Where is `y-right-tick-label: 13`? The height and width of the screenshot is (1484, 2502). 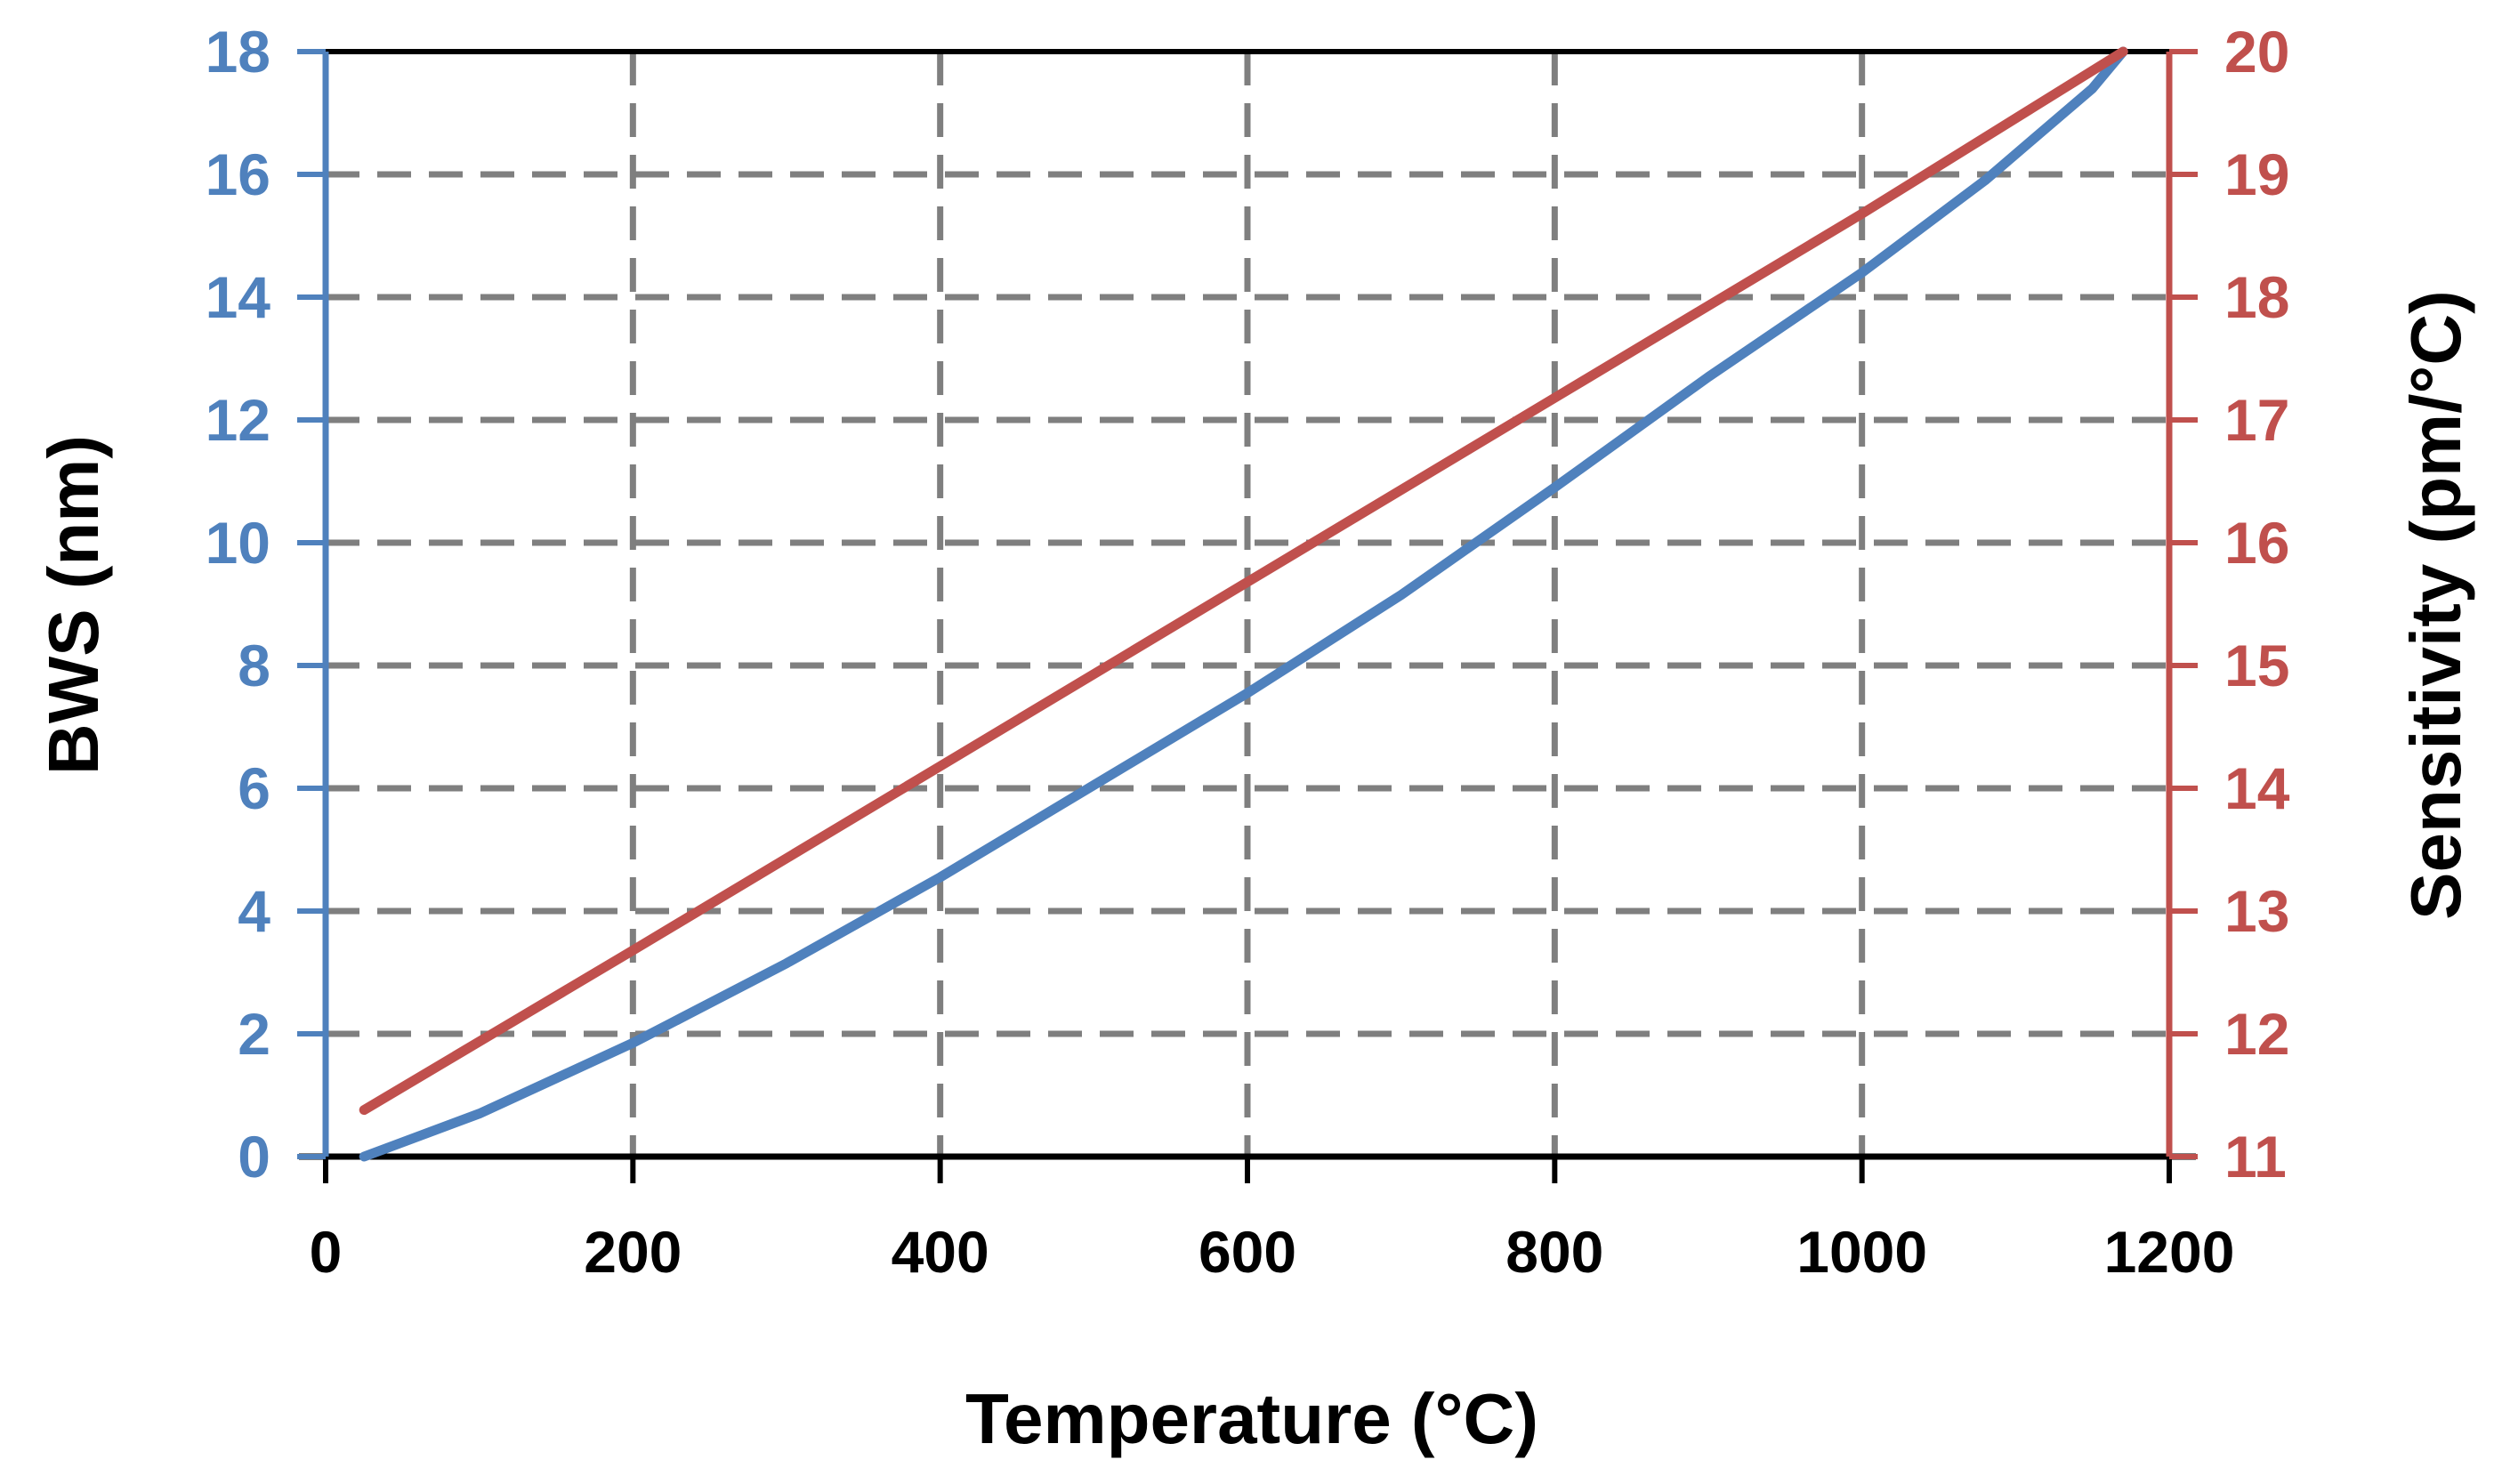 y-right-tick-label: 13 is located at coordinates (2256, 911).